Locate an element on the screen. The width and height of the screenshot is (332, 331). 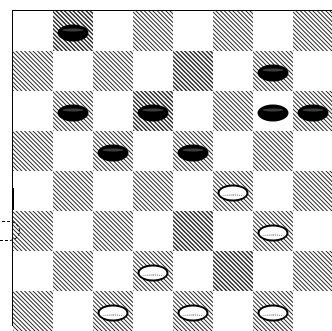
board-frame-left is located at coordinates (12, 168).